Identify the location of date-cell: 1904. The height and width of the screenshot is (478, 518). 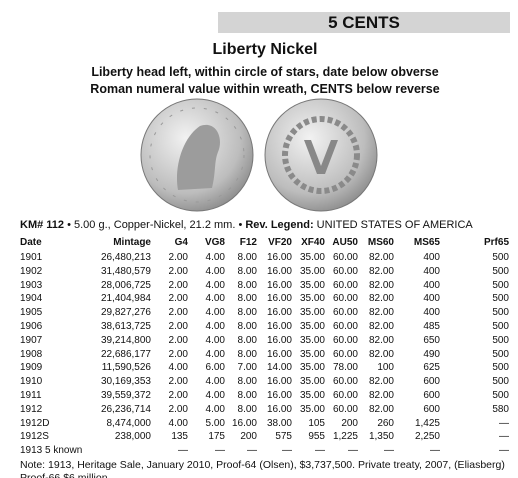
(31, 299).